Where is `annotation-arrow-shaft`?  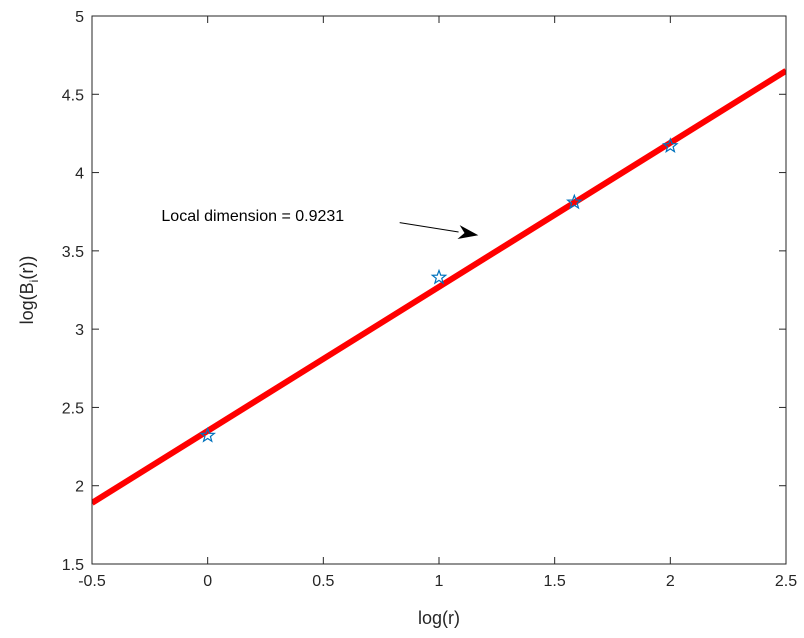
annotation-arrow-shaft is located at coordinates (429, 227).